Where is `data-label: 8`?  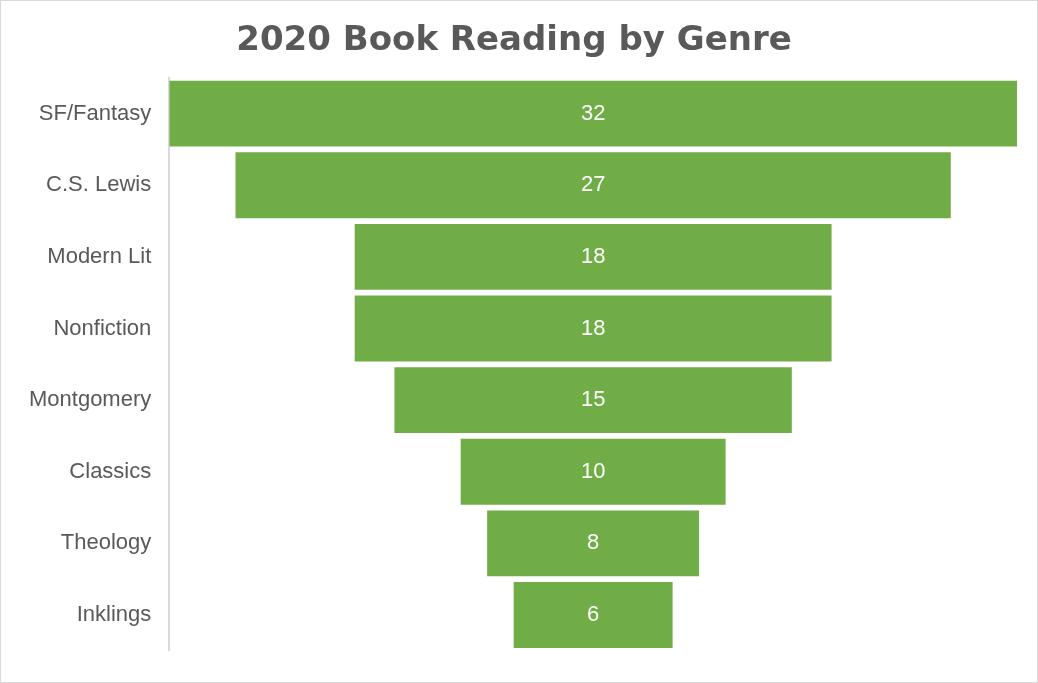 data-label: 8 is located at coordinates (593, 542).